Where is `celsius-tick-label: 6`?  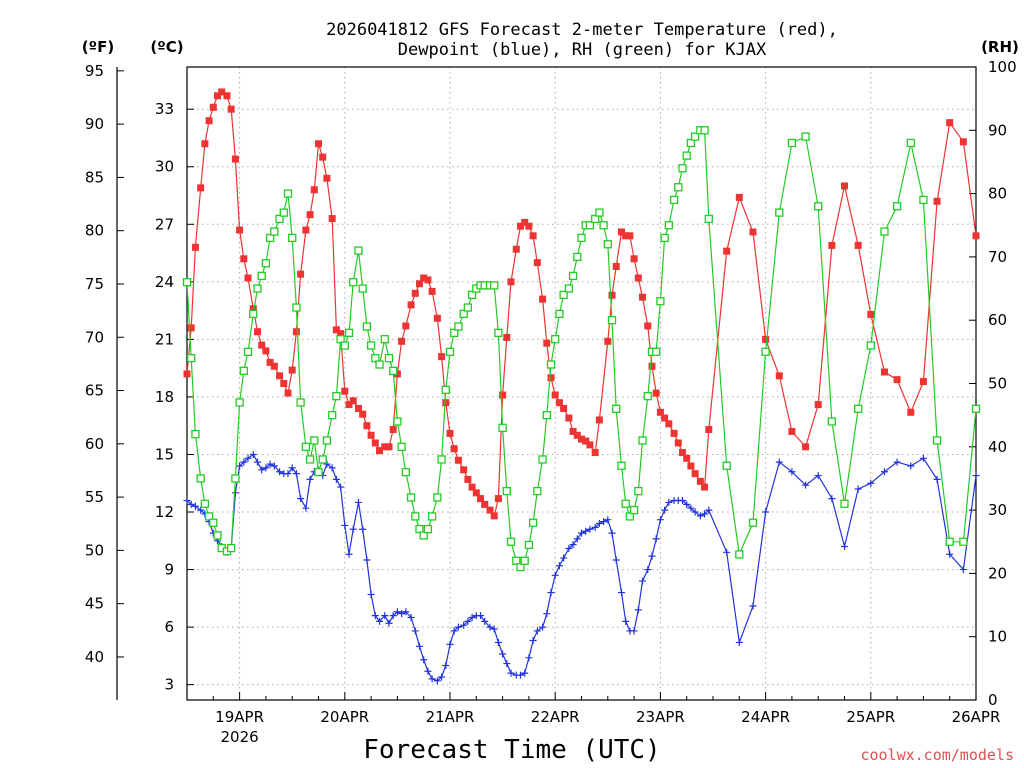
celsius-tick-label: 6 is located at coordinates (169, 627).